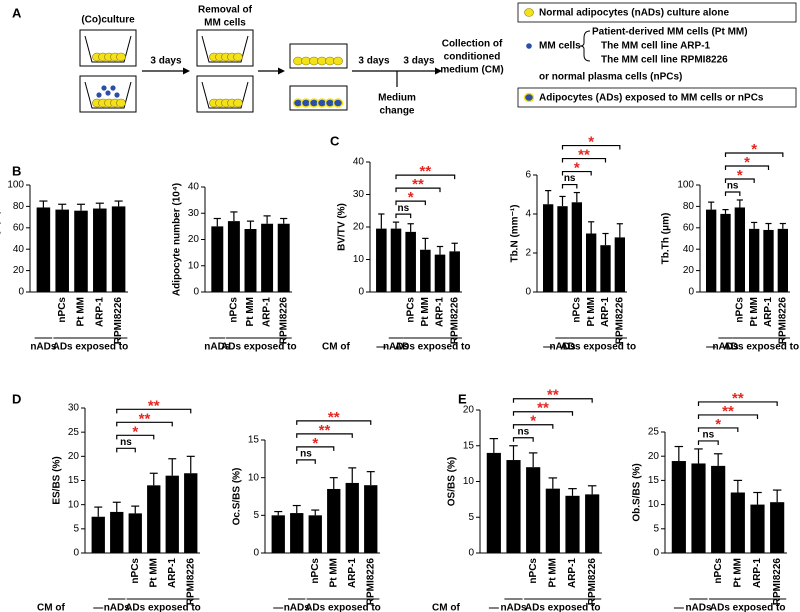 Image resolution: width=800 pixels, height=612 pixels. Describe the element at coordinates (51, 607) in the screenshot. I see `row-label: CM of` at that location.